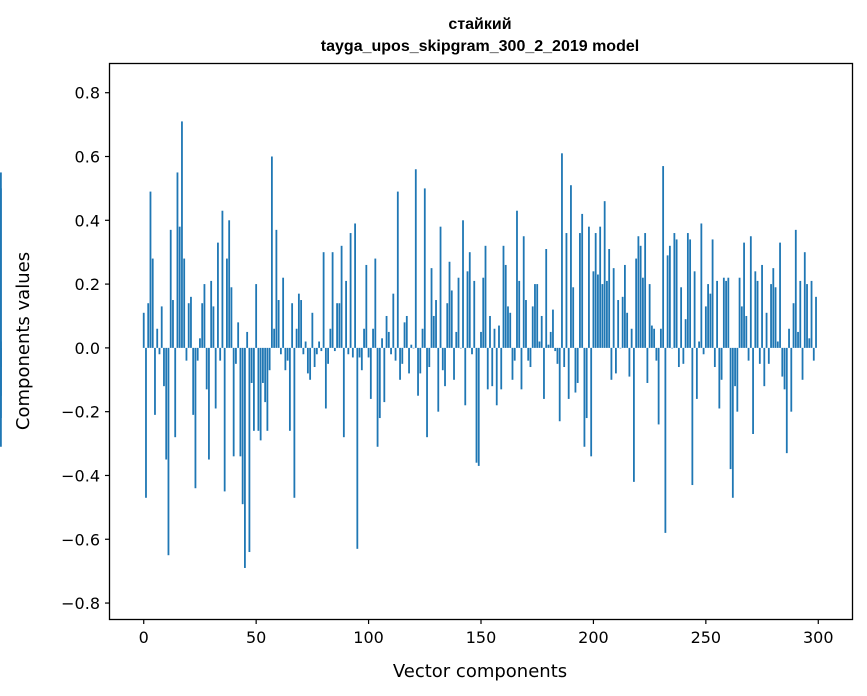  What do you see at coordinates (1, 397) in the screenshot?
I see `bar-undefined` at bounding box center [1, 397].